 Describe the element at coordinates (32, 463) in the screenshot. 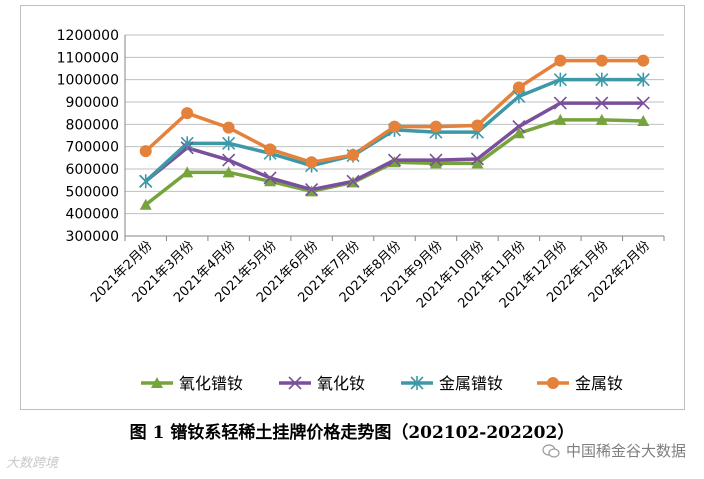

I see `watermark-left: 大数跨境` at that location.